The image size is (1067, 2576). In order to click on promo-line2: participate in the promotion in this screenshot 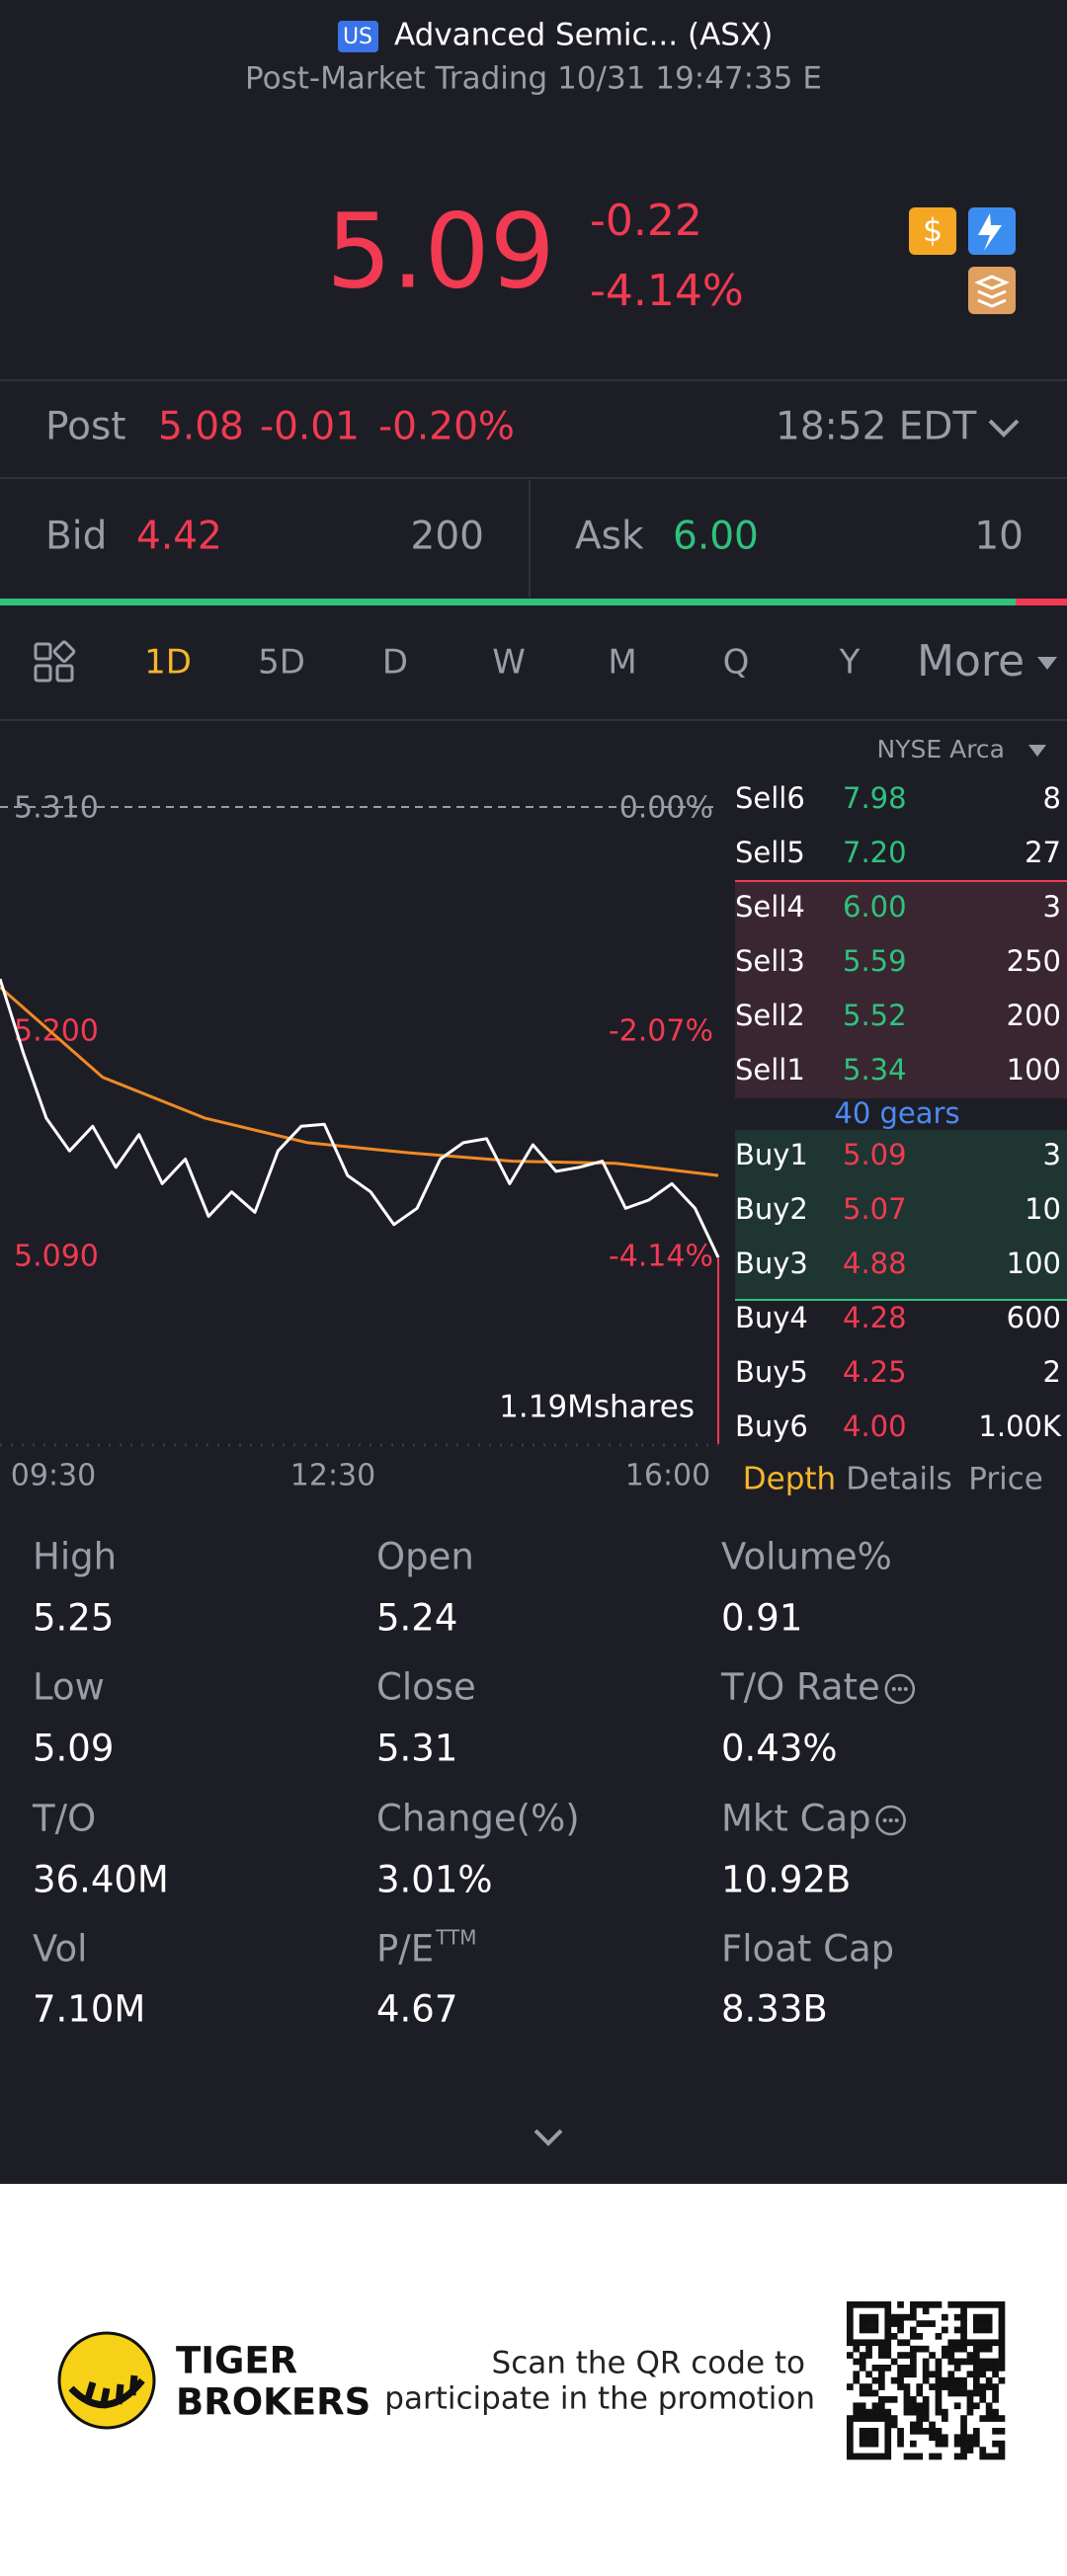, I will do `click(599, 2399)`.